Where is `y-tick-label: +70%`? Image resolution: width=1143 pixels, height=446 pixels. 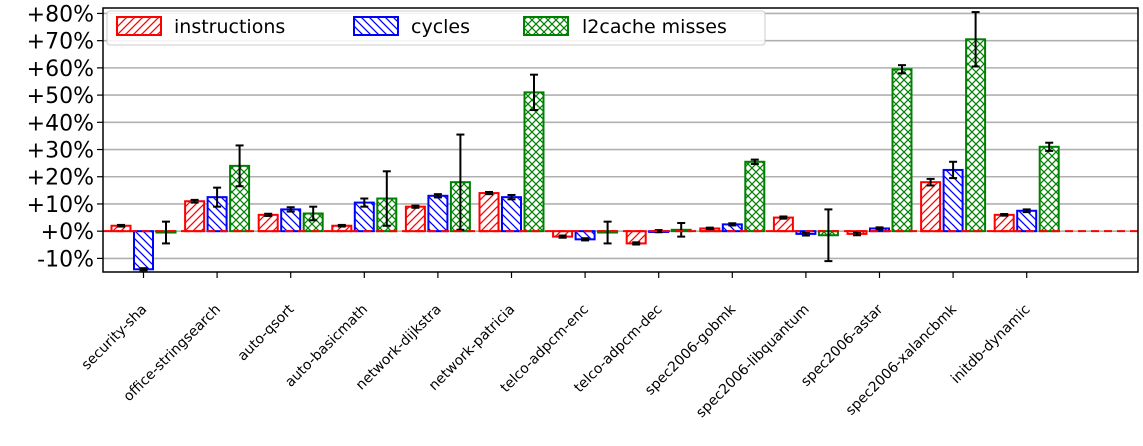 y-tick-label: +70% is located at coordinates (60, 42).